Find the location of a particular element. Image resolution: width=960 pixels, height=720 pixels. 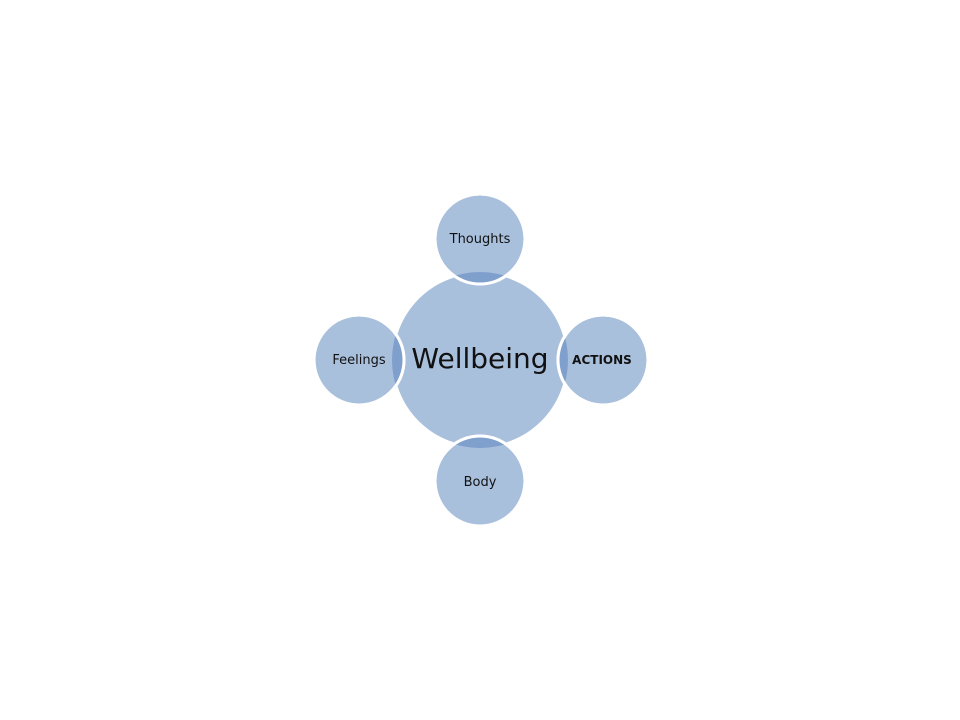

node-top: Thoughts is located at coordinates (480, 239).